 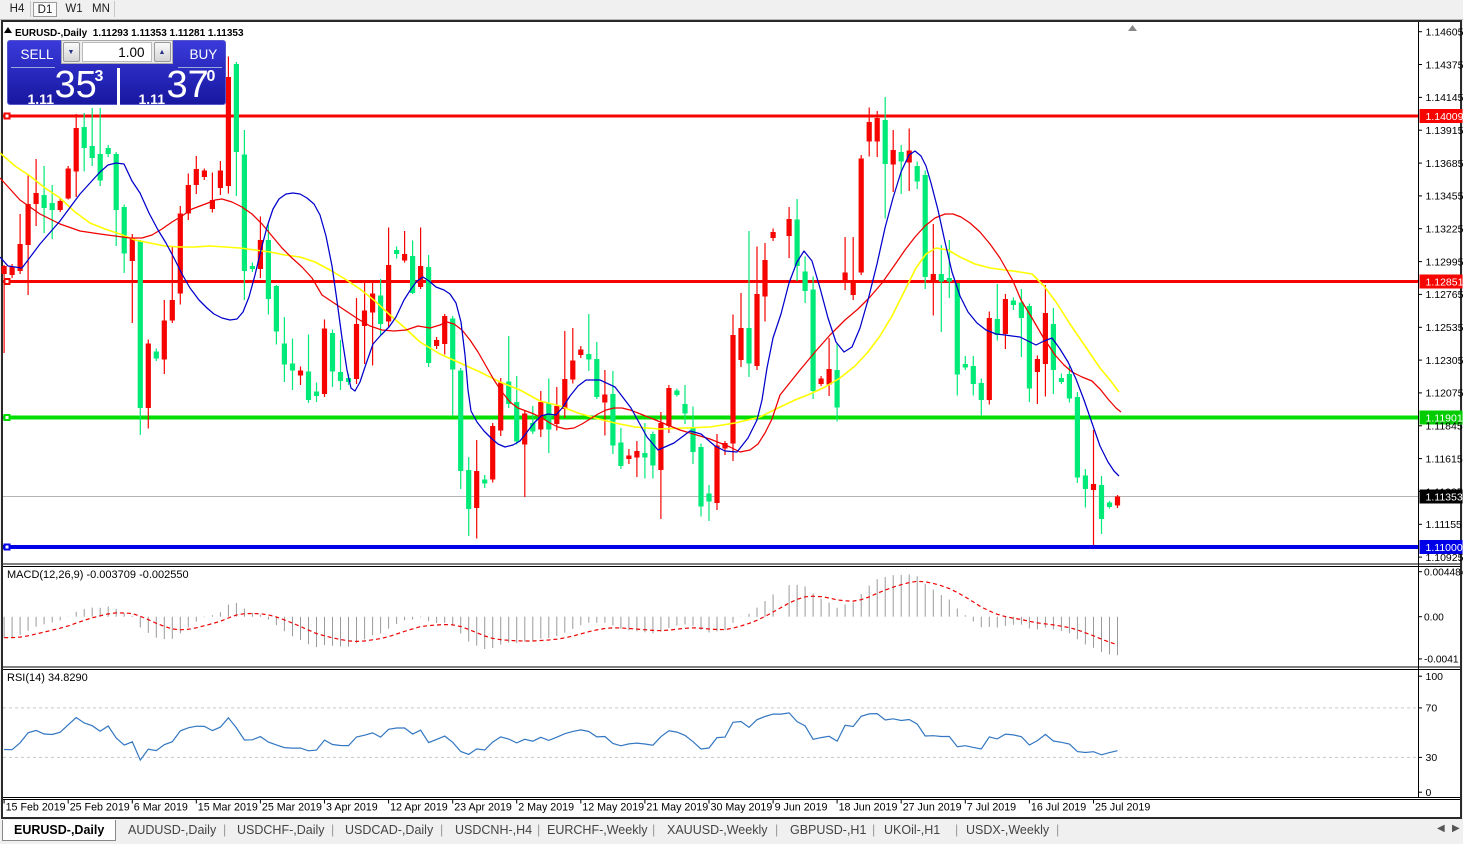 What do you see at coordinates (613, 808) in the screenshot?
I see `svg-text: 12 May 2019` at bounding box center [613, 808].